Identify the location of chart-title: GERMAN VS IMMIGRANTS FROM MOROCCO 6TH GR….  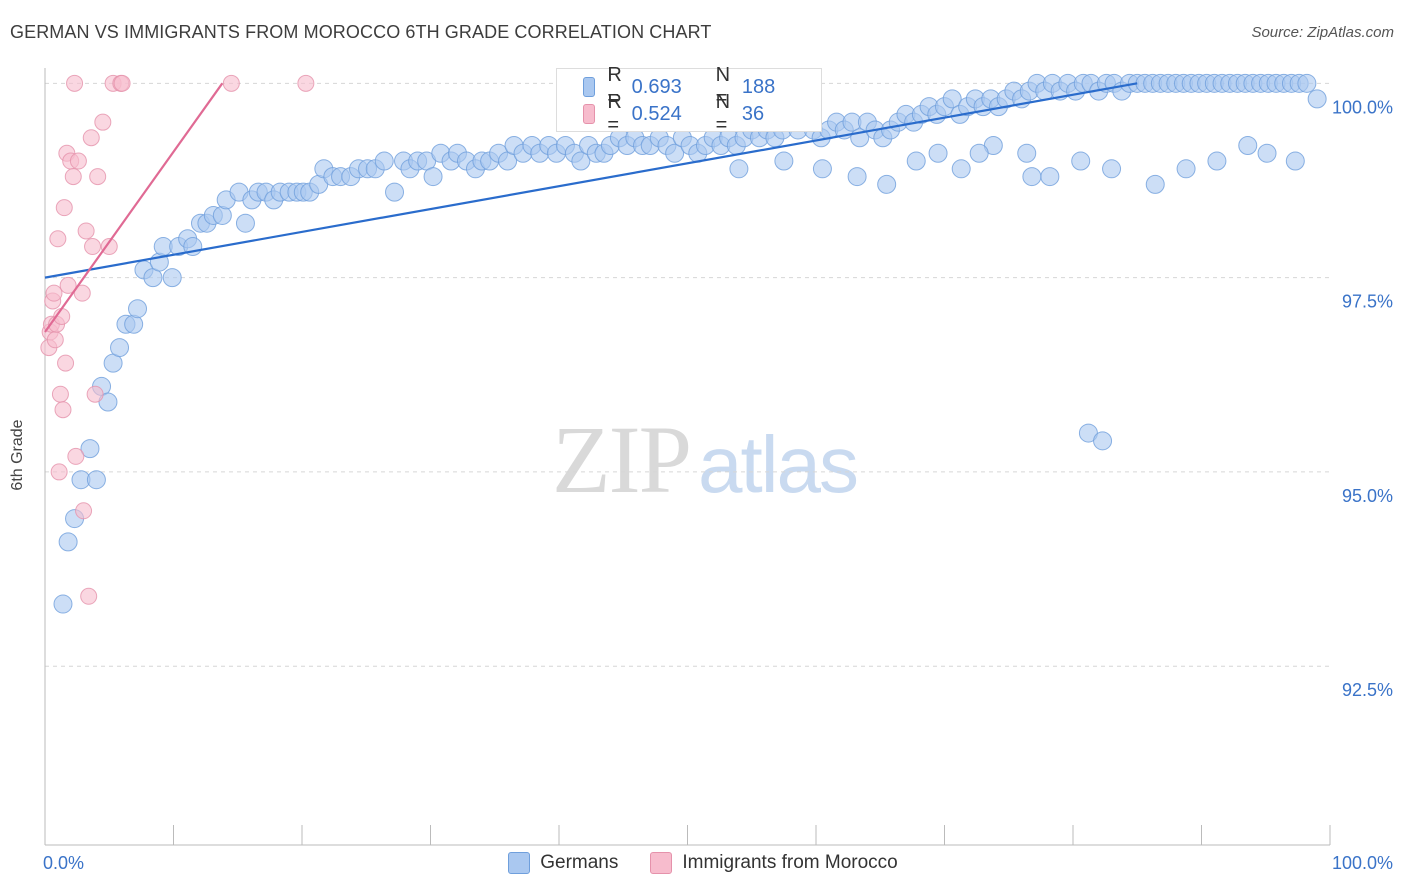
(361, 32).